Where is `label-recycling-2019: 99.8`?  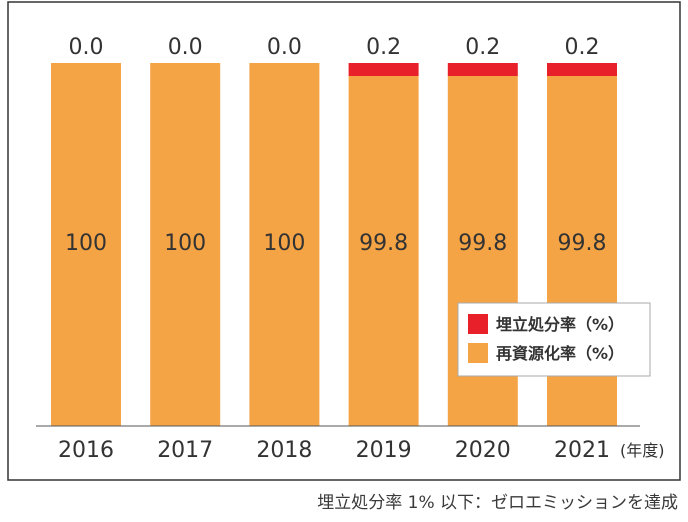
label-recycling-2019: 99.8 is located at coordinates (383, 243).